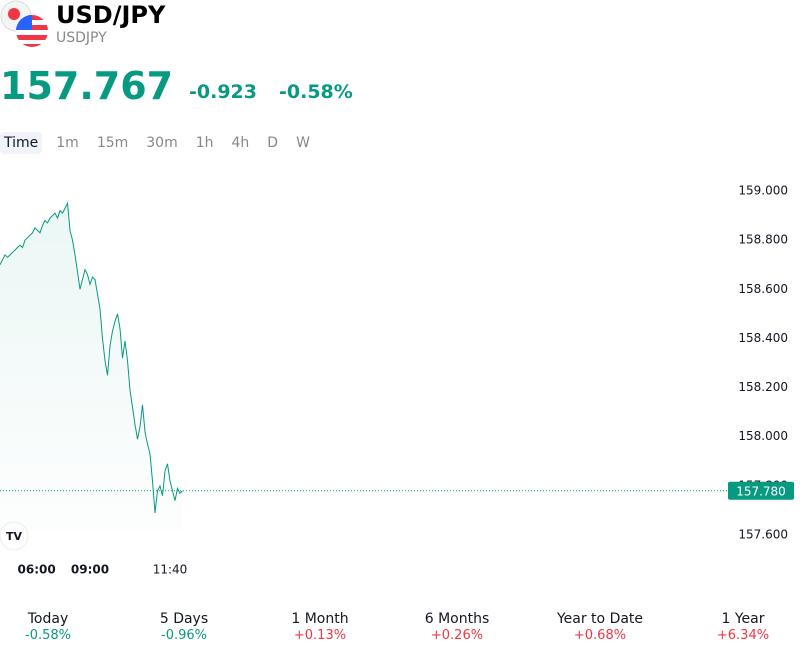 The image size is (800, 658). I want to click on tab: 4h, so click(240, 143).